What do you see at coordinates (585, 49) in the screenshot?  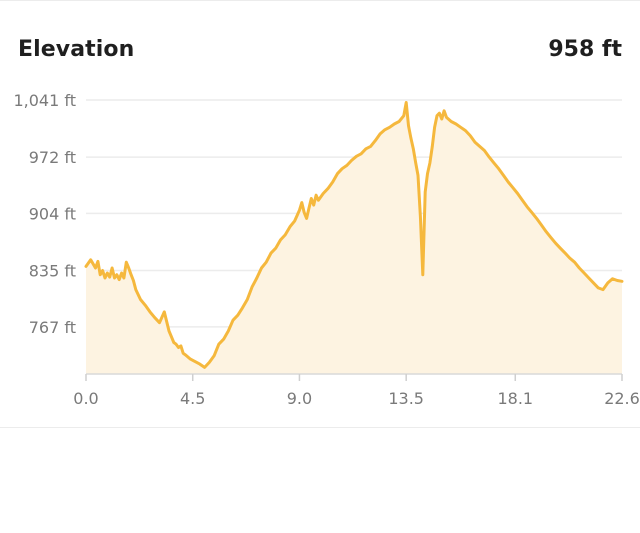 I see `current-elevation-value: 958 ft` at bounding box center [585, 49].